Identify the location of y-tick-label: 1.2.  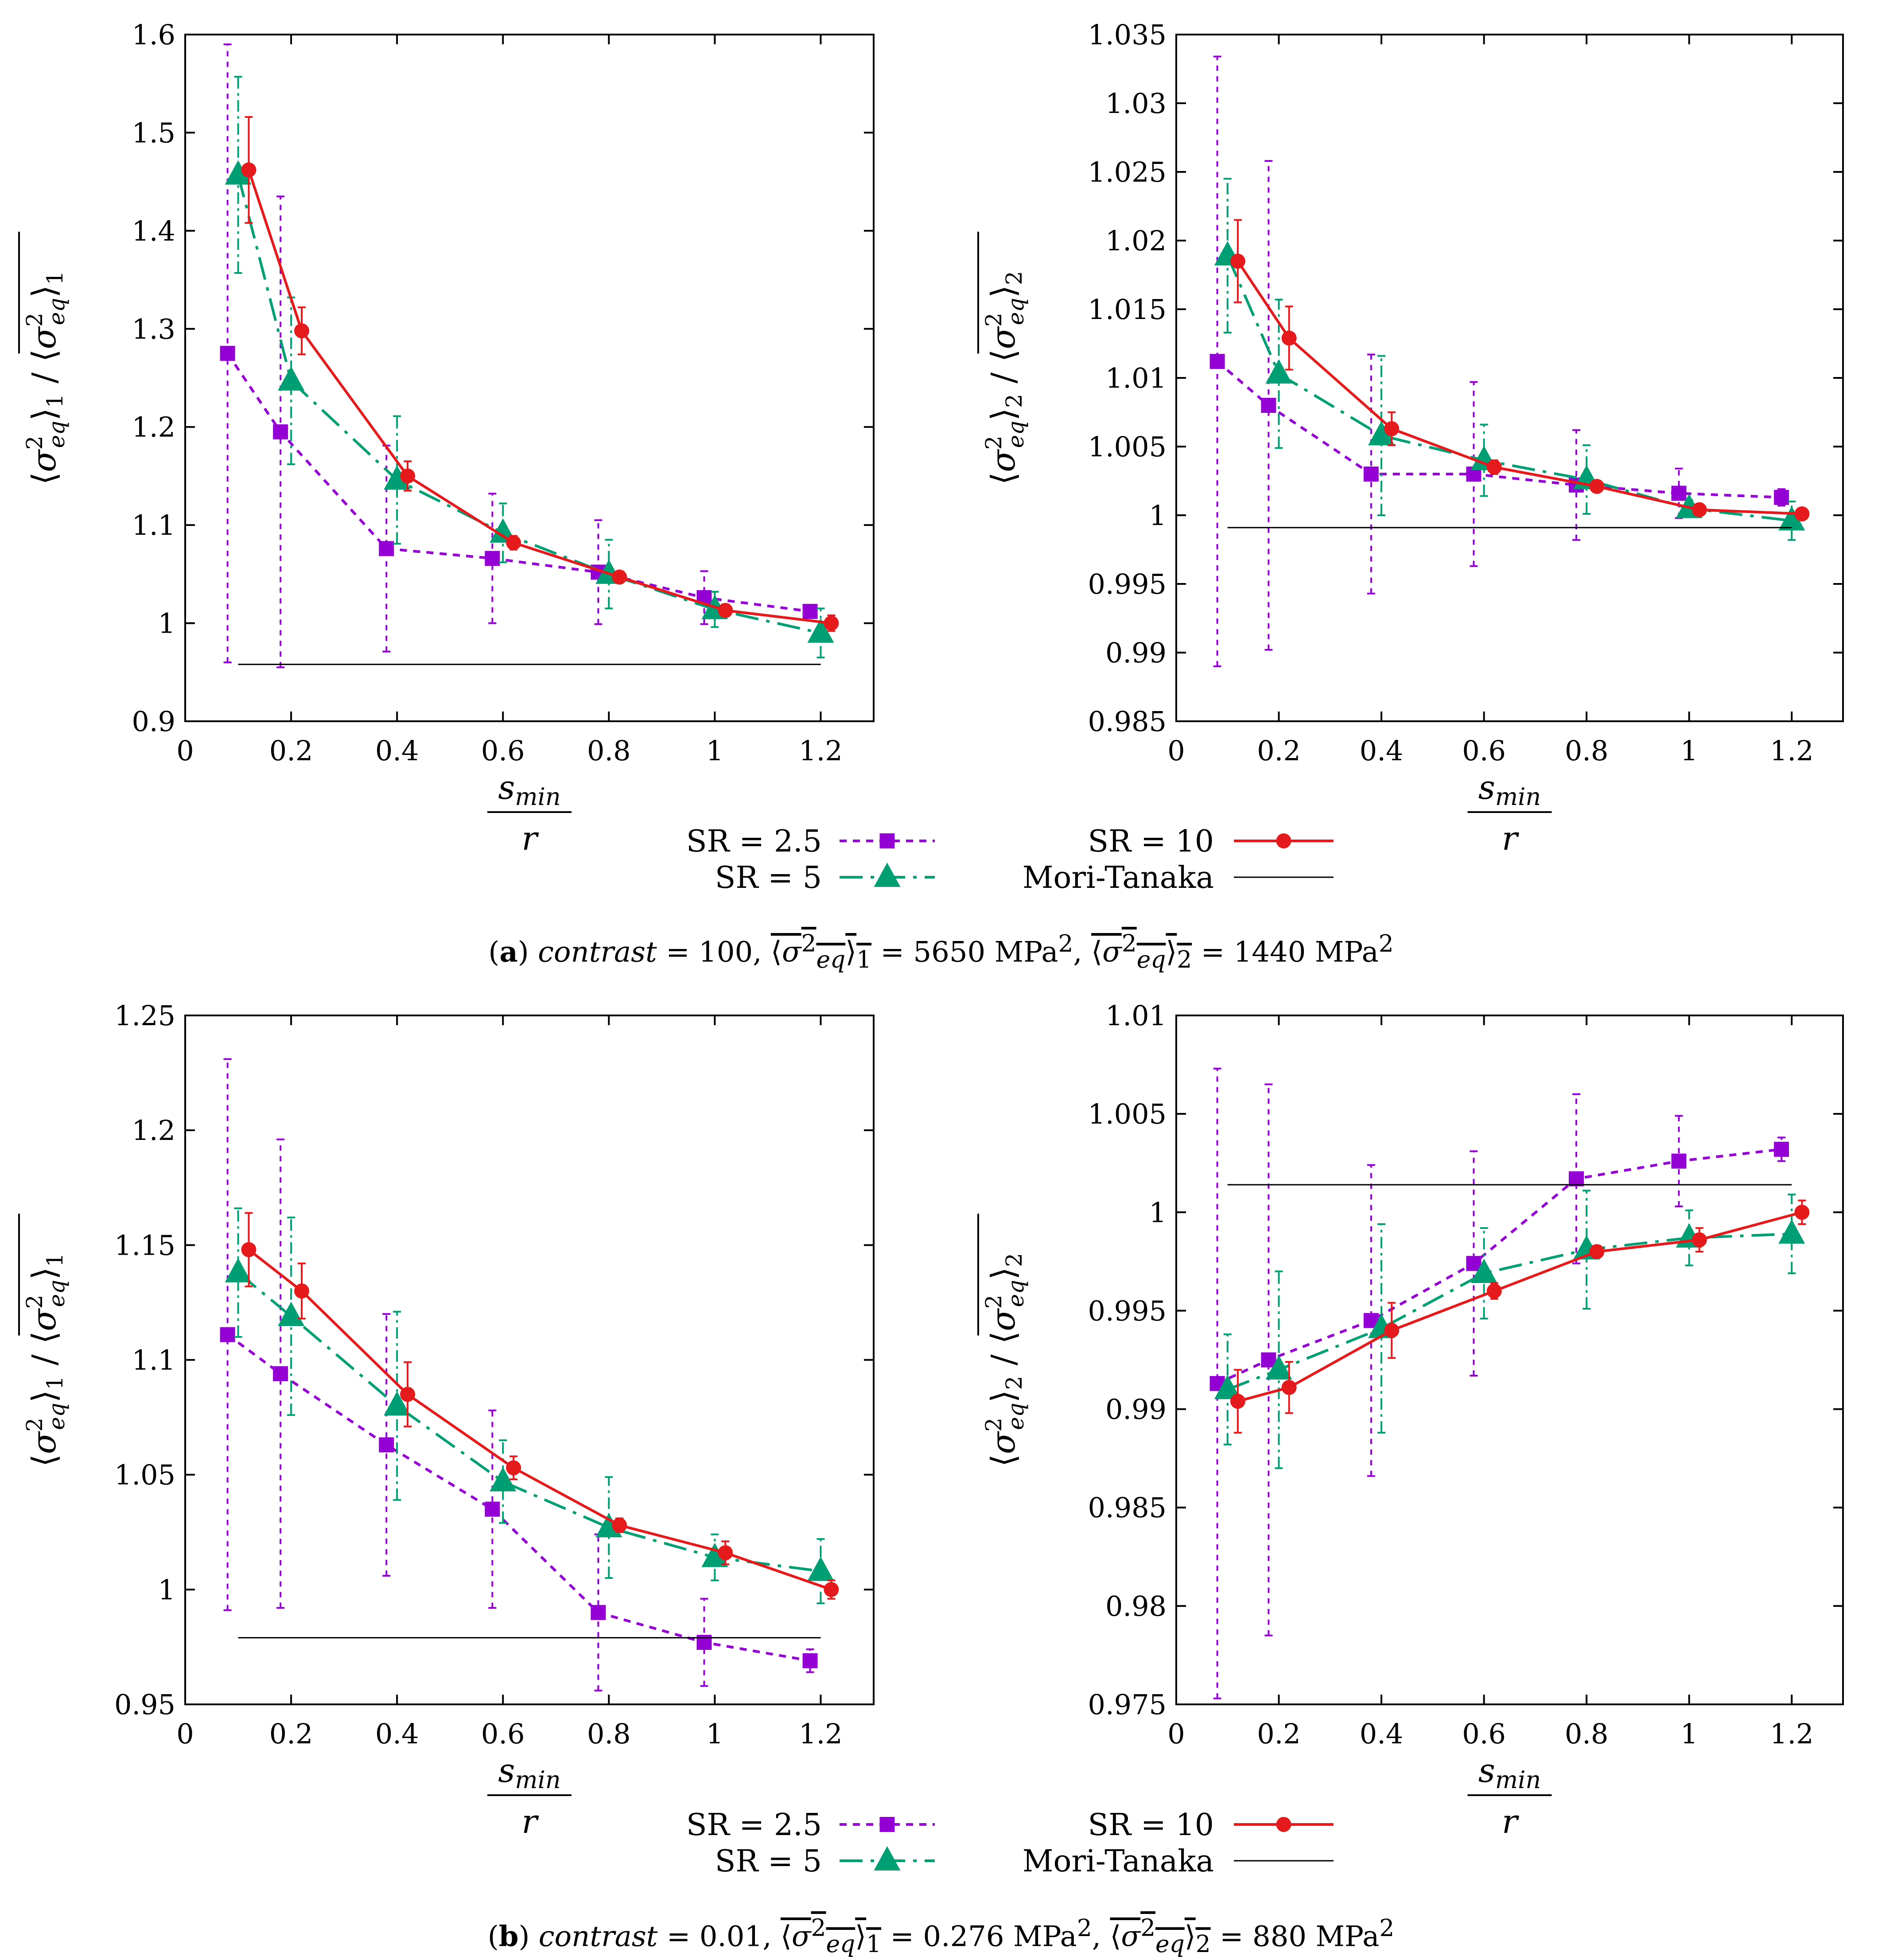
(153, 1130).